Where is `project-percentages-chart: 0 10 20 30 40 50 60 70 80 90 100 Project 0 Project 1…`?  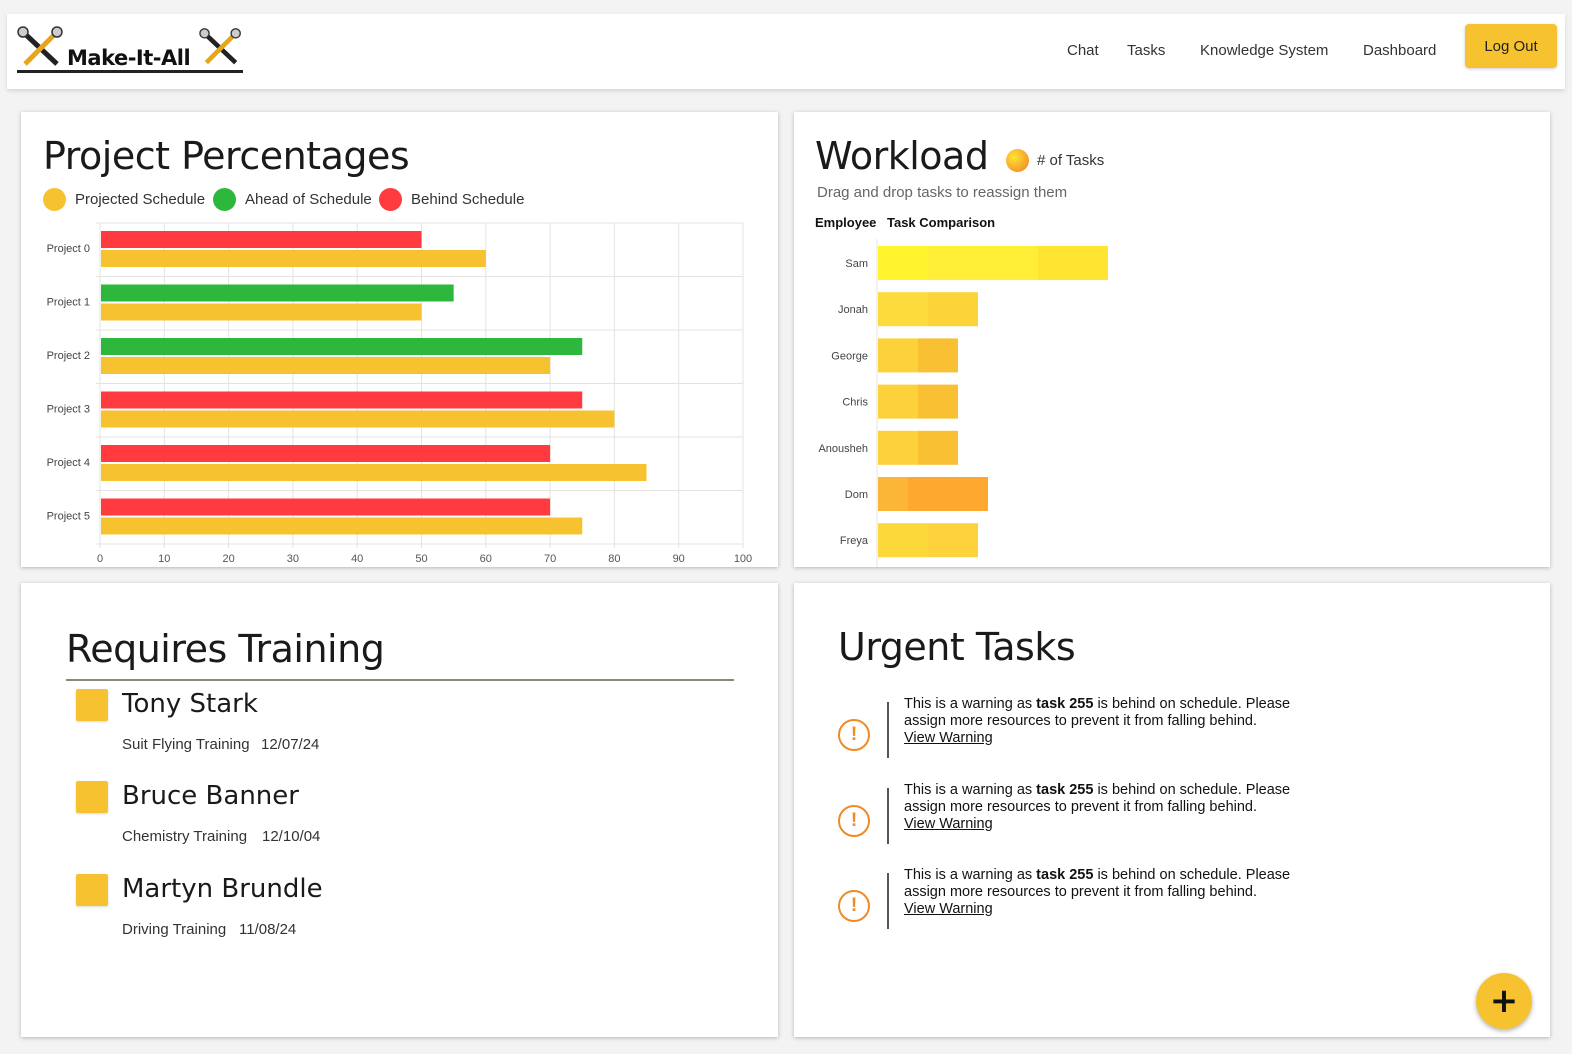 project-percentages-chart: 0 10 20 30 40 50 60 70 80 90 100 Project 0 Project 1… is located at coordinates (399, 393).